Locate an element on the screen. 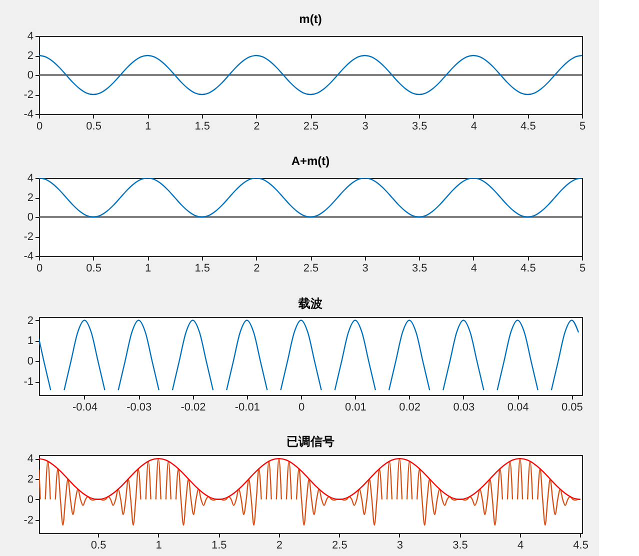 The image size is (639, 556). chart-title: 已调信号 is located at coordinates (310, 441).